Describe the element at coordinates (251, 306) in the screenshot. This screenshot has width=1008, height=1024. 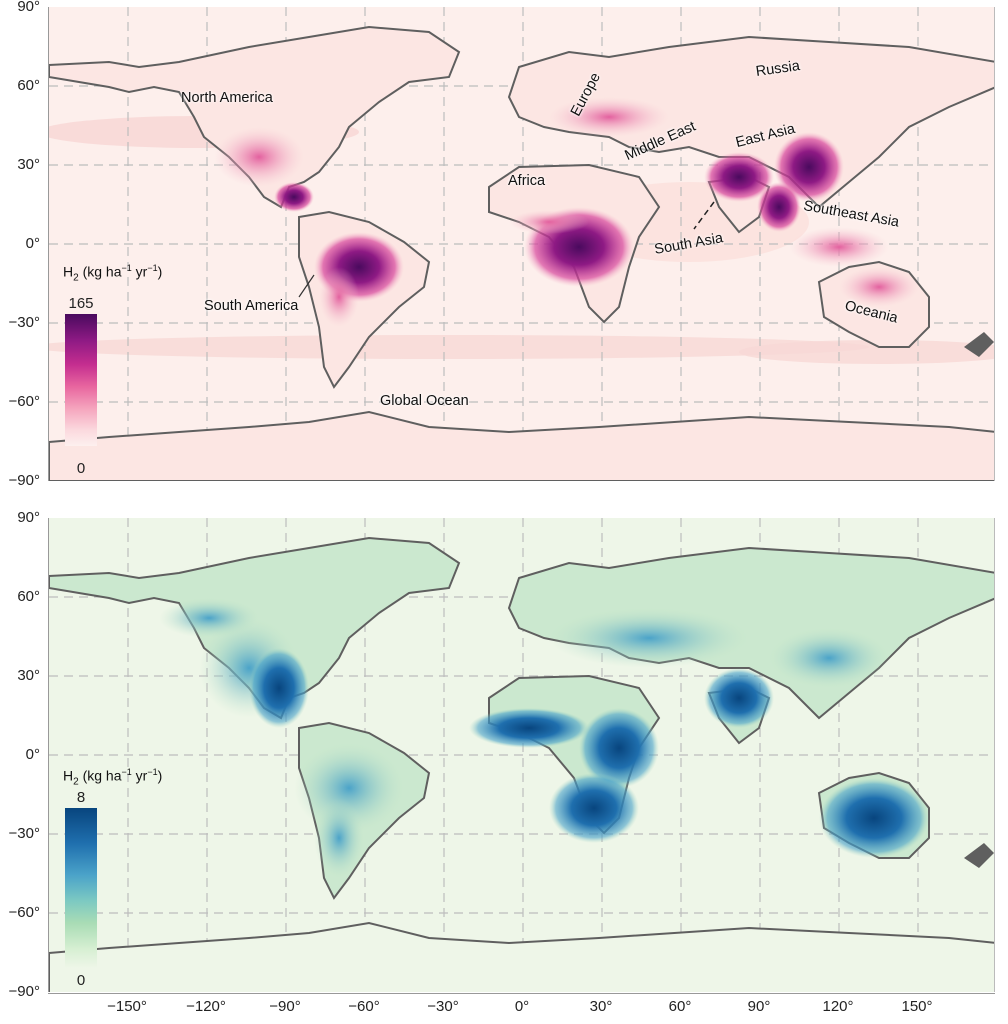
I see `label-south-america: South America` at that location.